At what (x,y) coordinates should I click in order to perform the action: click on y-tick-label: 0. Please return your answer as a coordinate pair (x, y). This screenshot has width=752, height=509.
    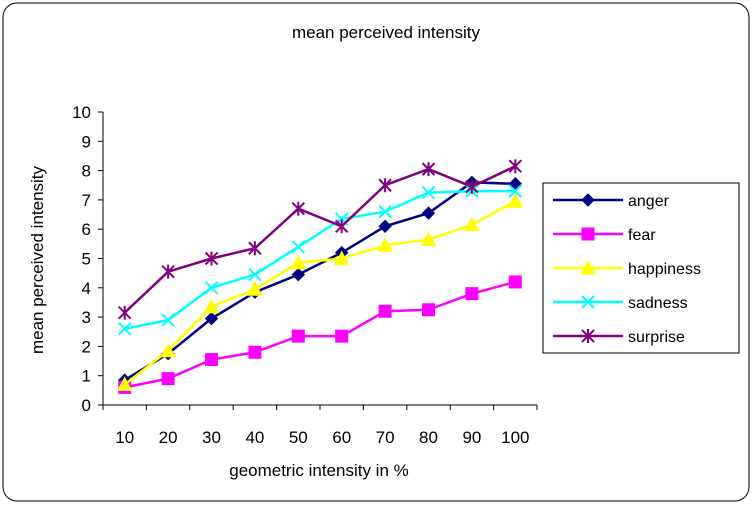
    Looking at the image, I should click on (86, 405).